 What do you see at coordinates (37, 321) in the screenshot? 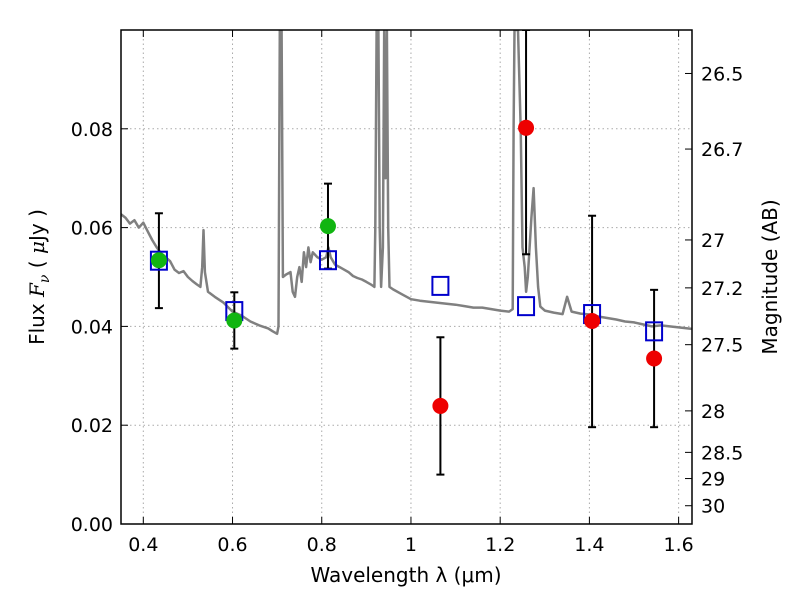
I see `y-axis-label-pre: Flux` at bounding box center [37, 321].